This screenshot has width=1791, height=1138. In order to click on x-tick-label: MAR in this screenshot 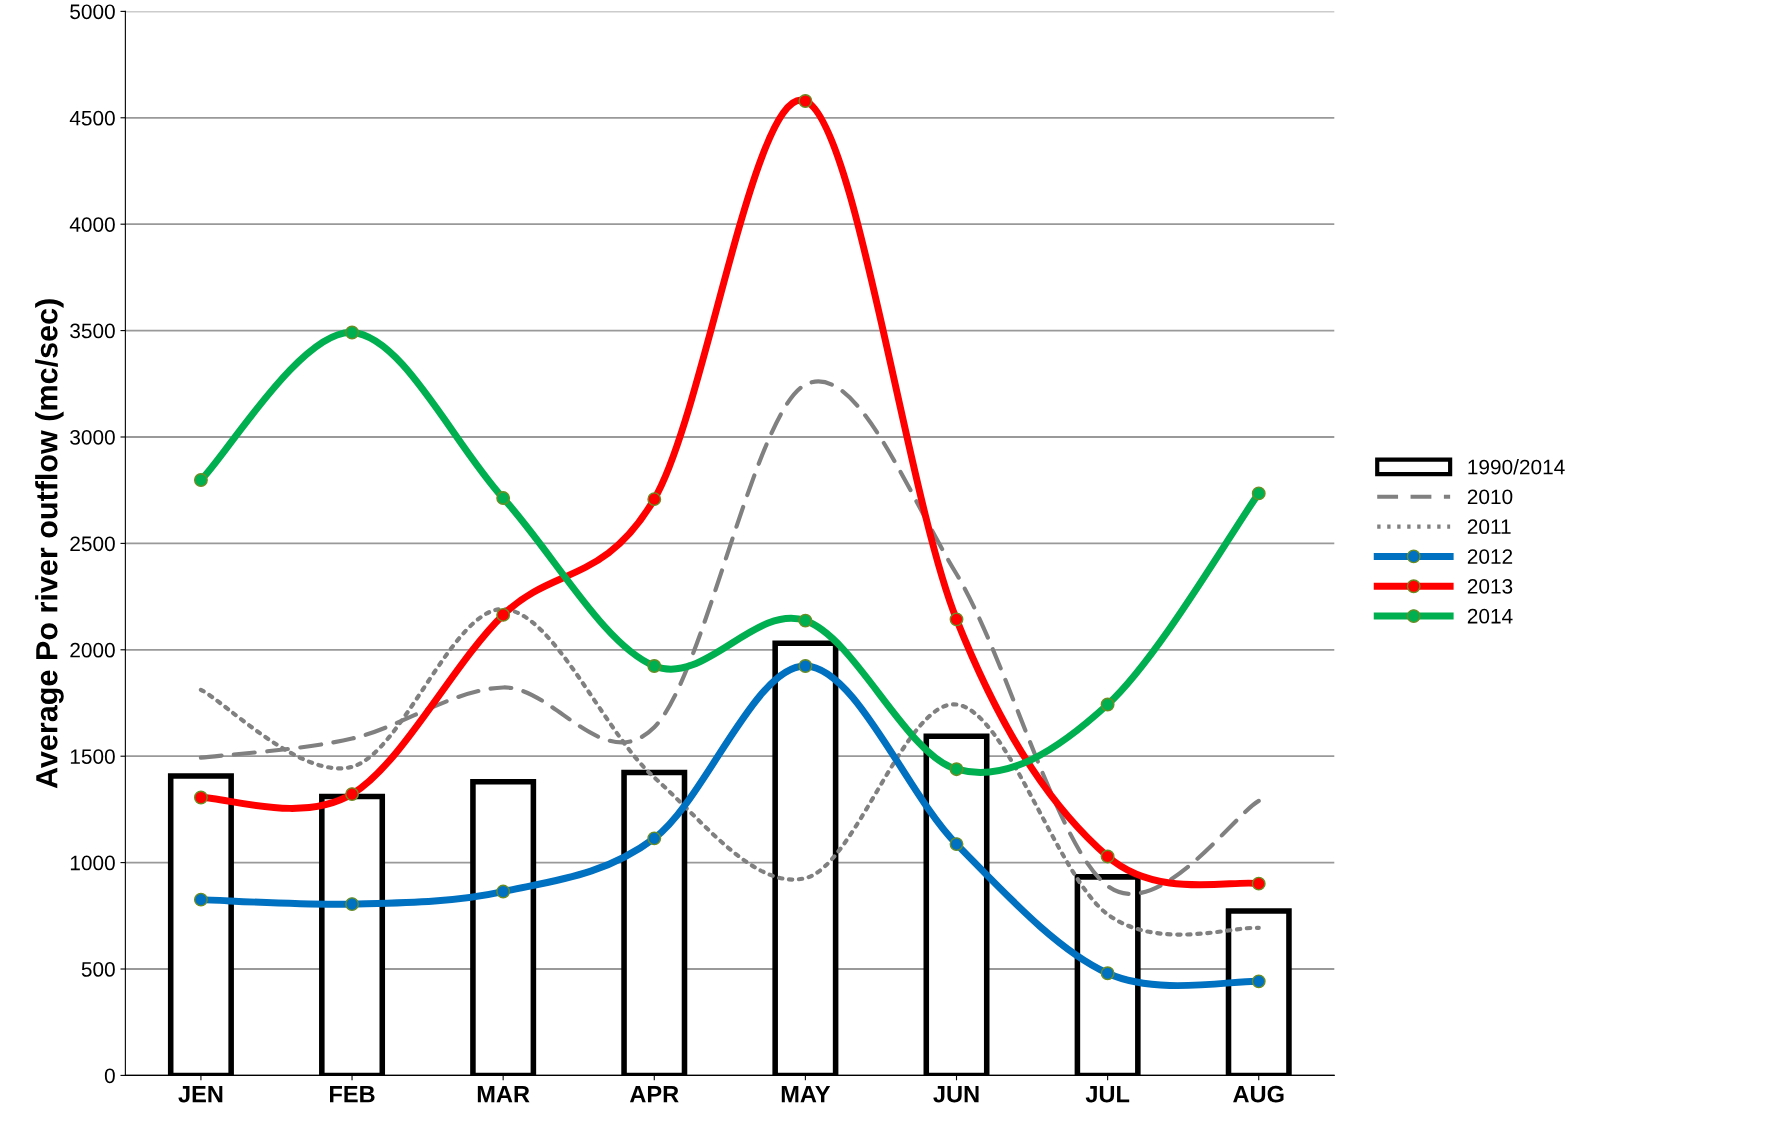, I will do `click(503, 1094)`.